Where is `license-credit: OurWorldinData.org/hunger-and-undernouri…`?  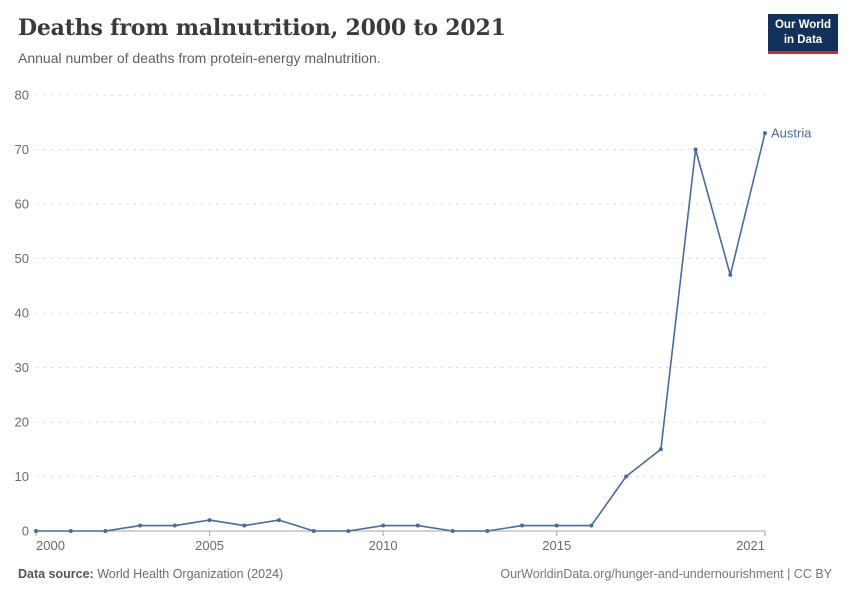
license-credit: OurWorldinData.org/hunger-and-undernouri… is located at coordinates (666, 574).